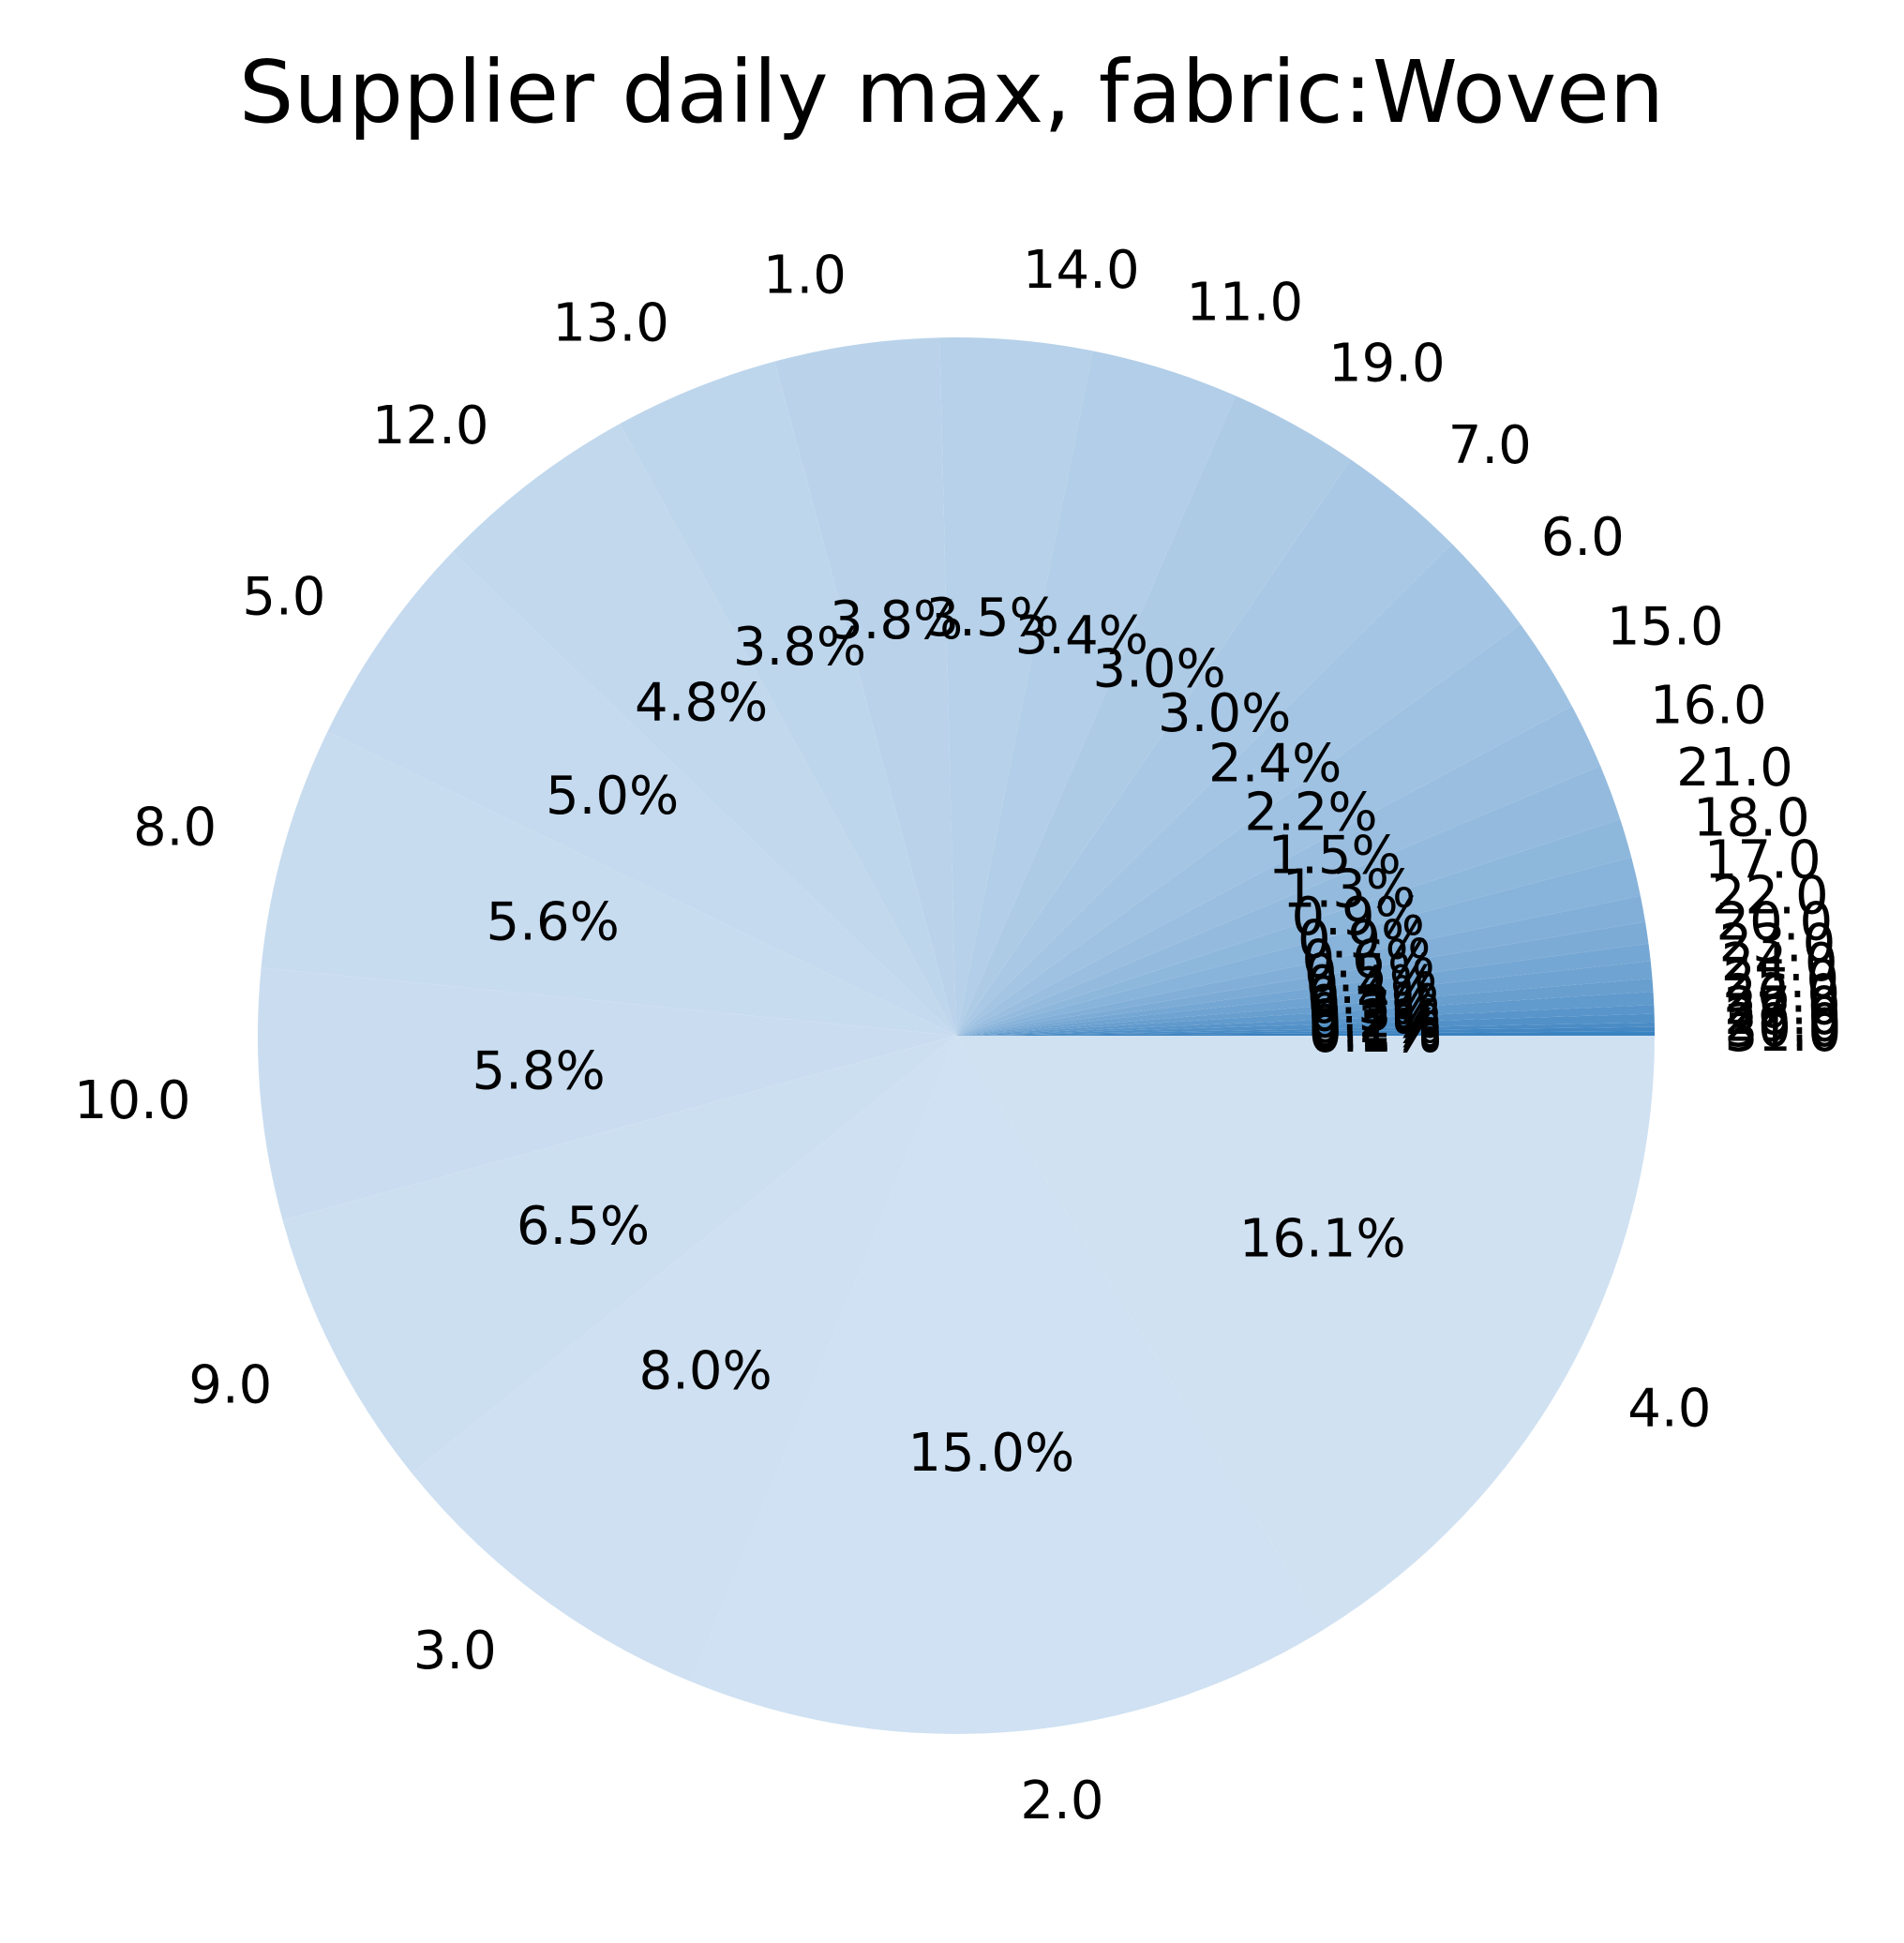  Describe the element at coordinates (610, 322) in the screenshot. I see `category-label: 13.0` at that location.